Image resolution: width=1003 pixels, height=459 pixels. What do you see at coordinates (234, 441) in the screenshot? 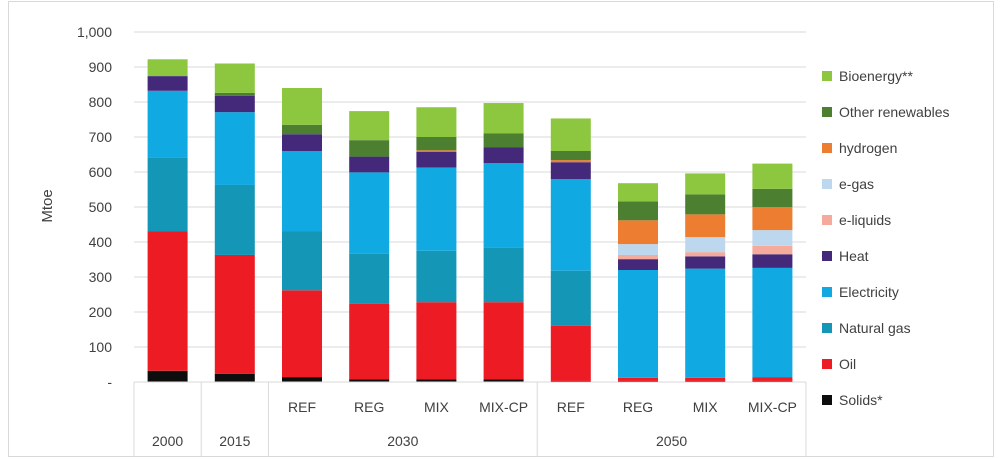
I see `x-group-label: 2015` at bounding box center [234, 441].